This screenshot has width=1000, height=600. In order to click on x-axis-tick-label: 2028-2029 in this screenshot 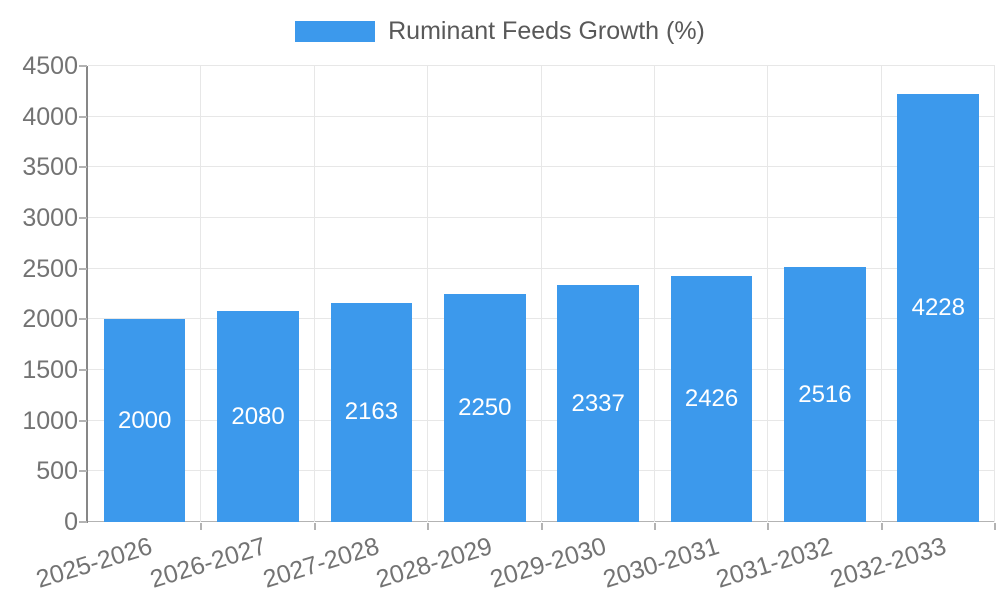, I will do `click(434, 563)`.